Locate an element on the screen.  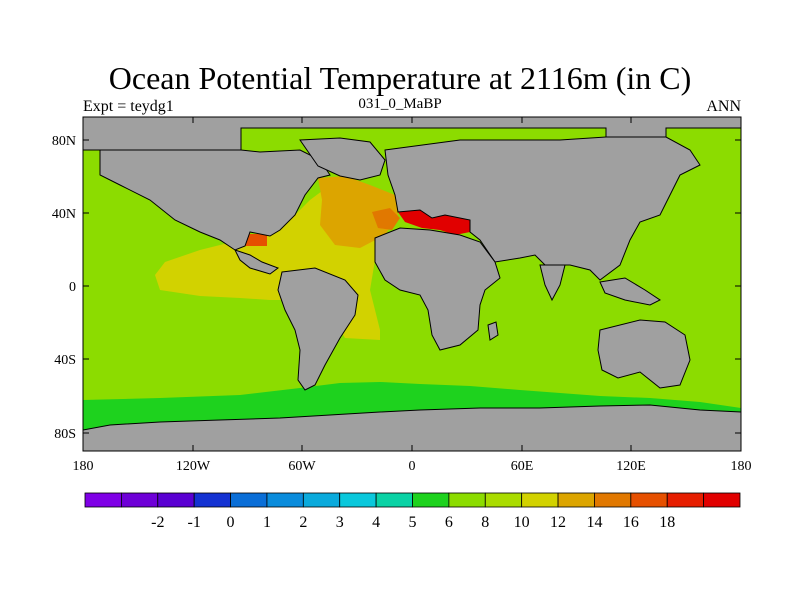
australia is located at coordinates (644, 354).